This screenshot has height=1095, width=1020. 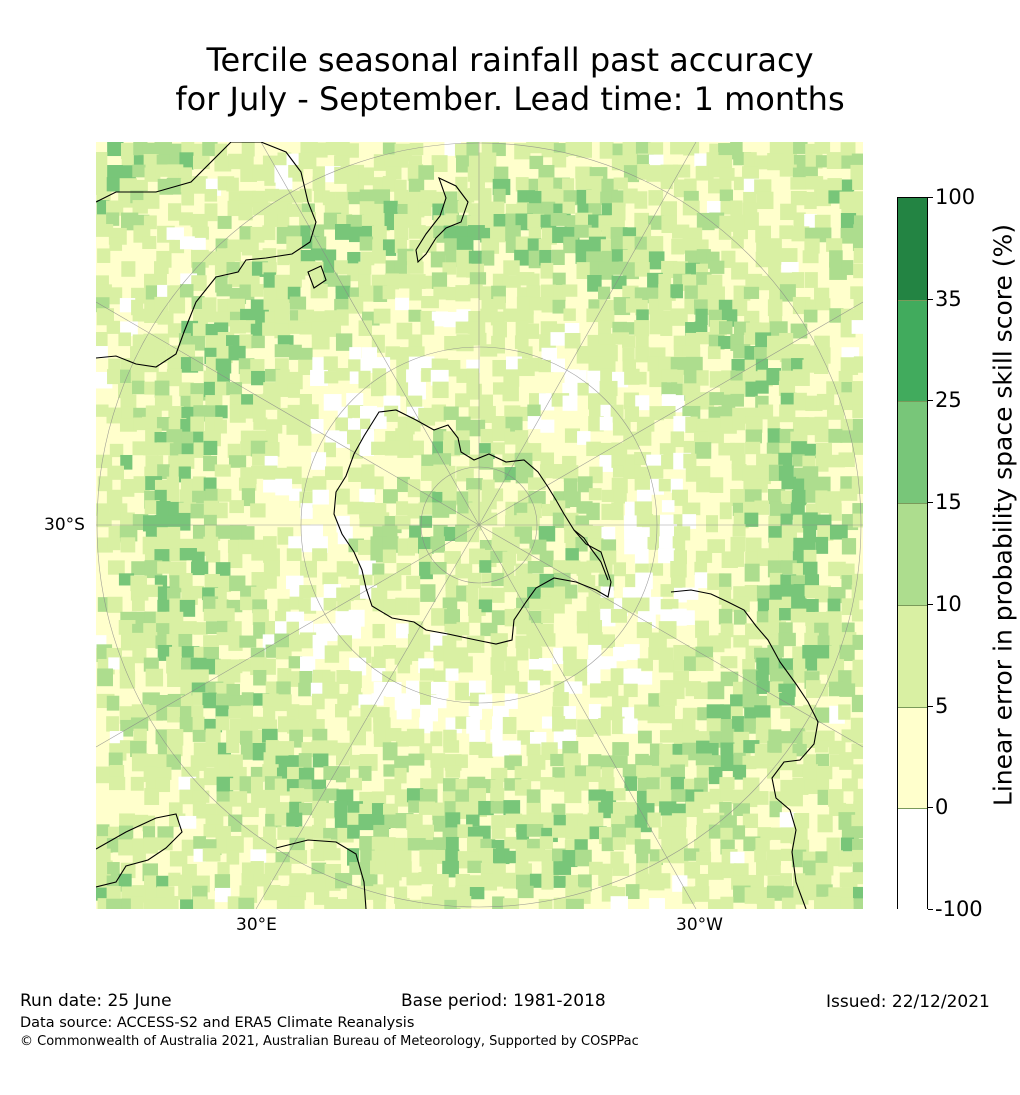 What do you see at coordinates (930, 299) in the screenshot?
I see `colorbar-tick-mark` at bounding box center [930, 299].